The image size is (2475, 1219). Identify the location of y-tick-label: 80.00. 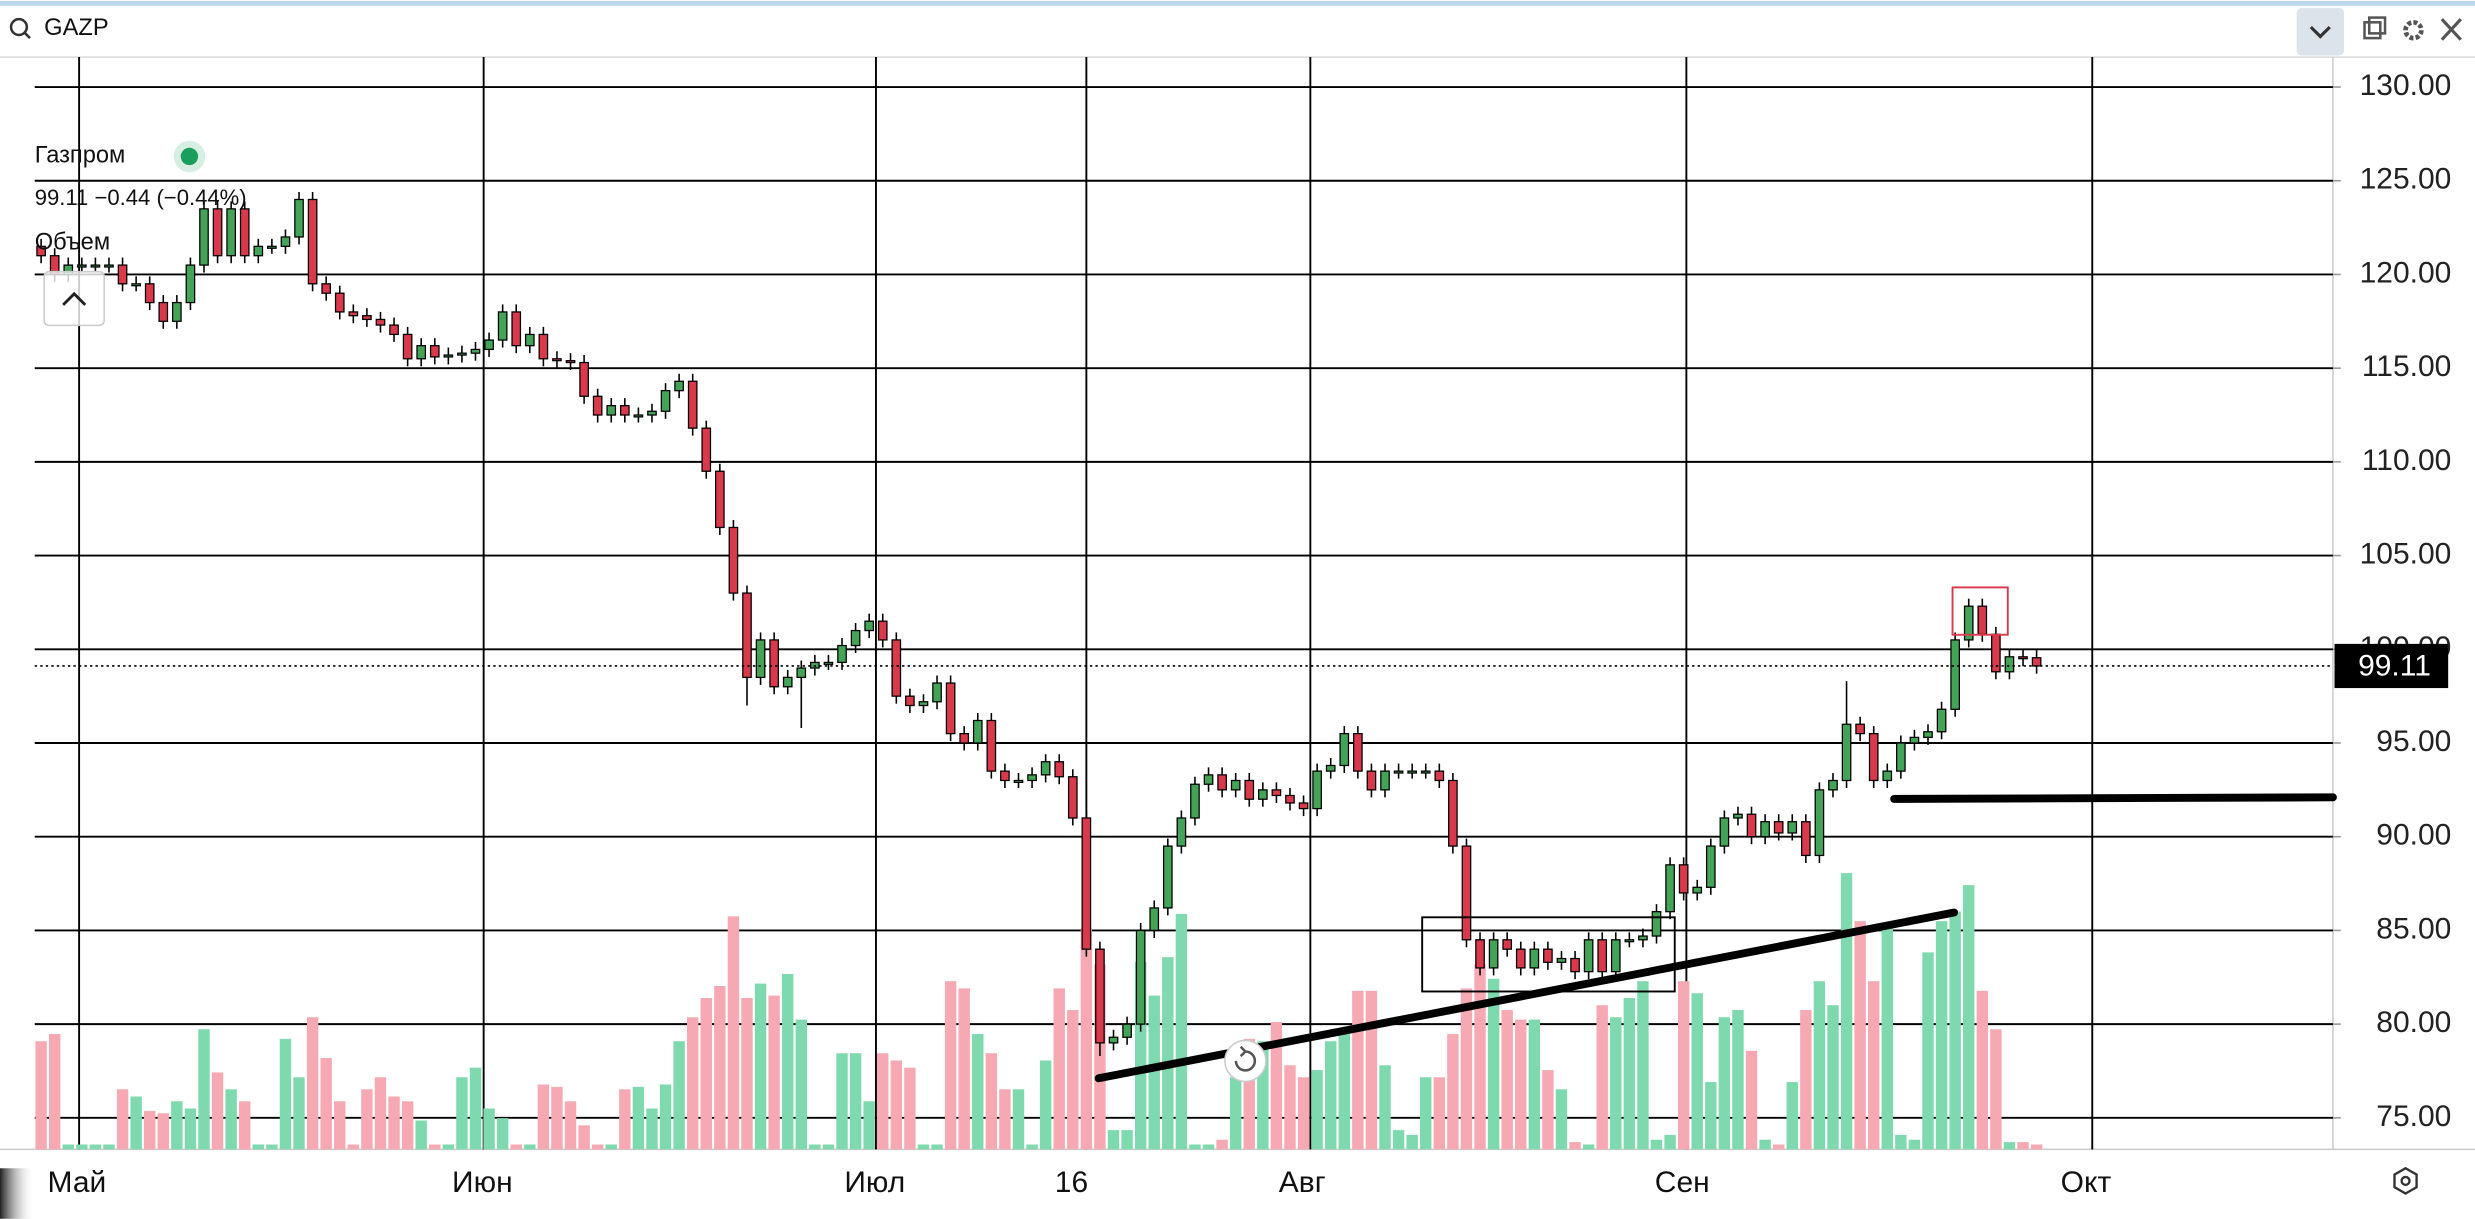
(2413, 1022).